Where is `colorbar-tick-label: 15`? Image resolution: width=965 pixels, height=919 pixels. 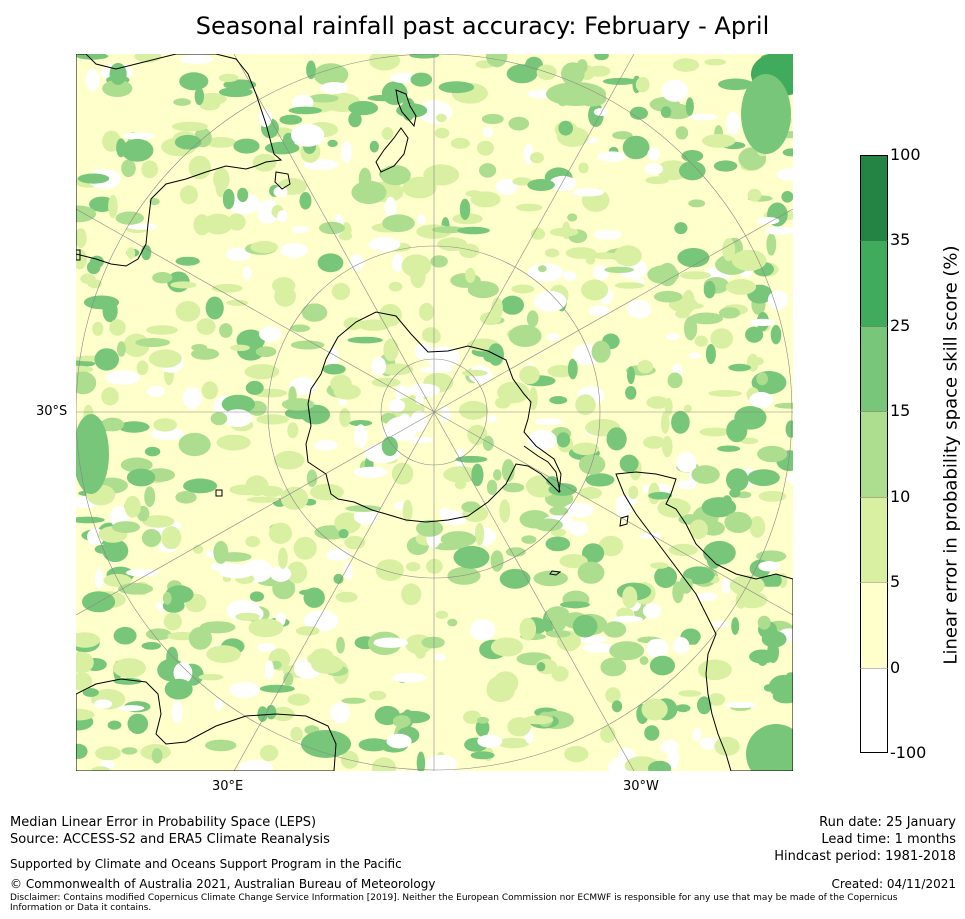
colorbar-tick-label: 15 is located at coordinates (900, 411).